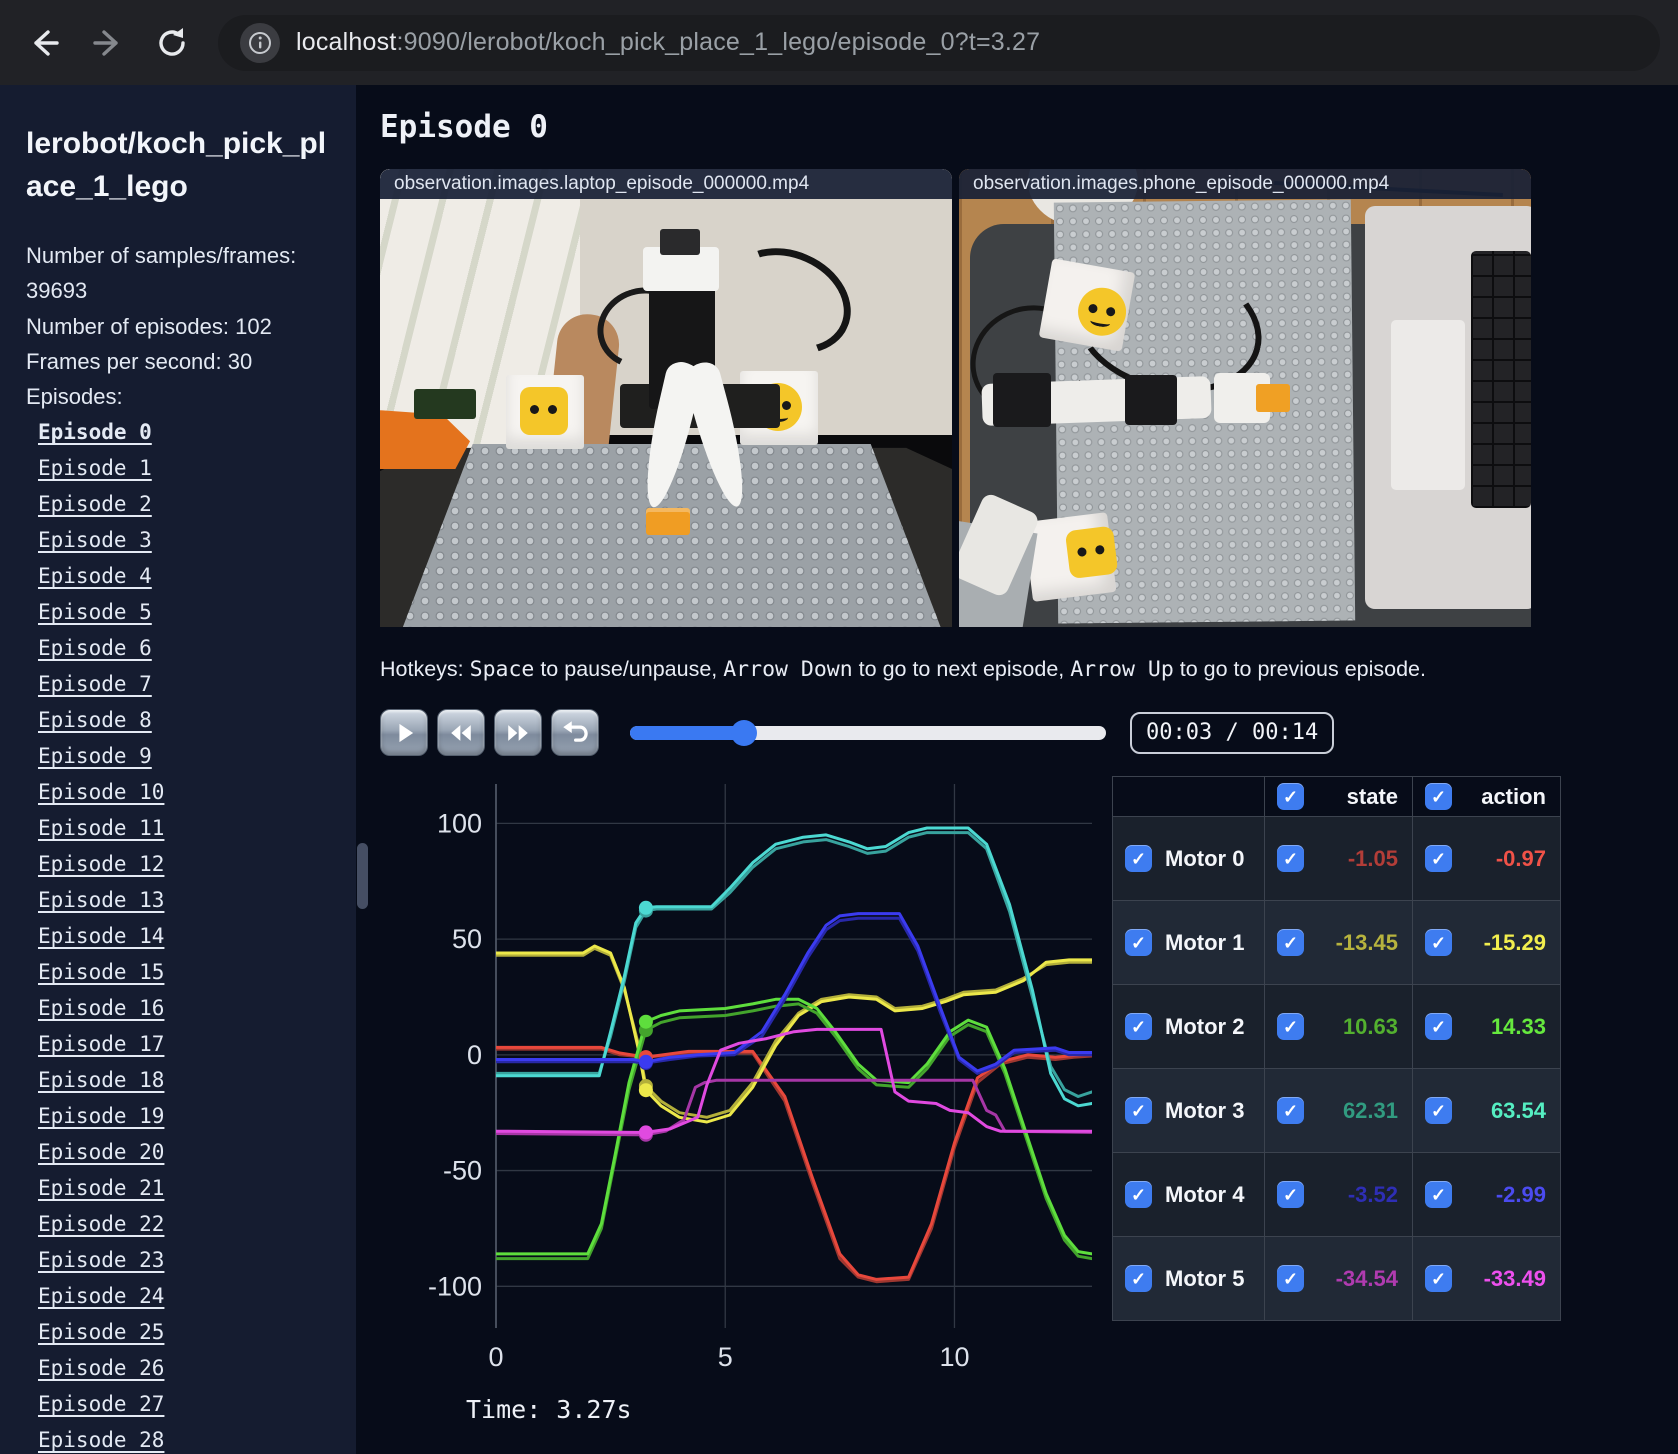 Image resolution: width=1678 pixels, height=1454 pixels. I want to click on episode-list-item: Episode 7, so click(186, 684).